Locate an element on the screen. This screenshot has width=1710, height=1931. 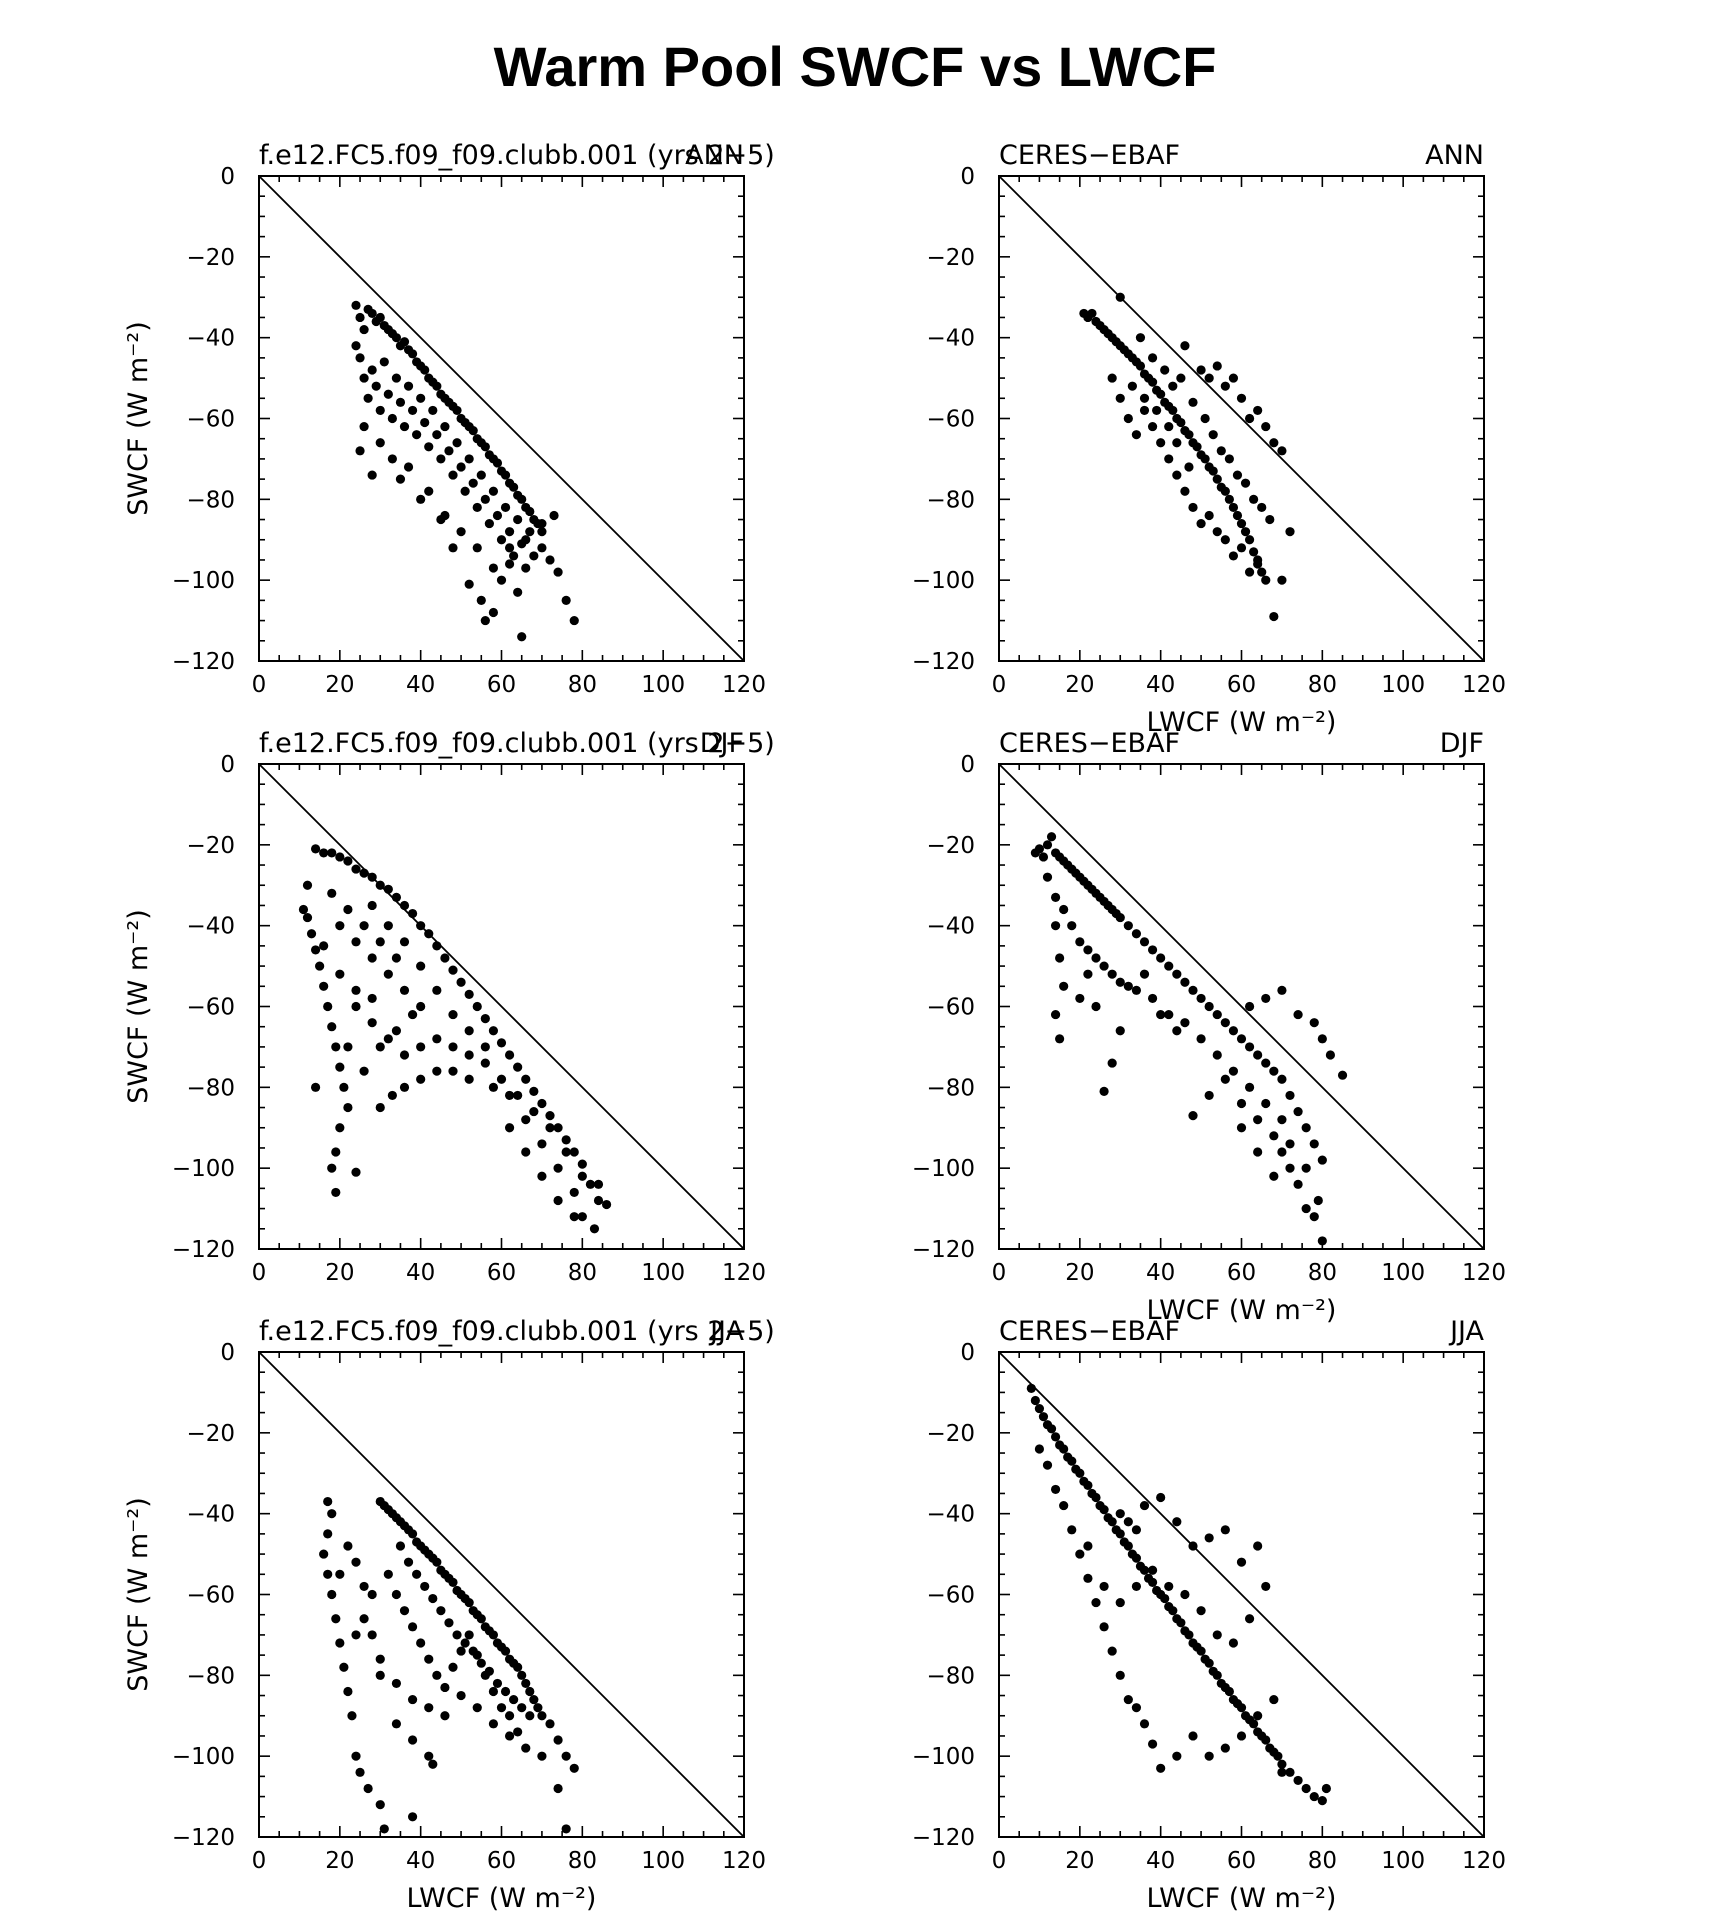
y-tick-label: −20 is located at coordinates (210, 258).